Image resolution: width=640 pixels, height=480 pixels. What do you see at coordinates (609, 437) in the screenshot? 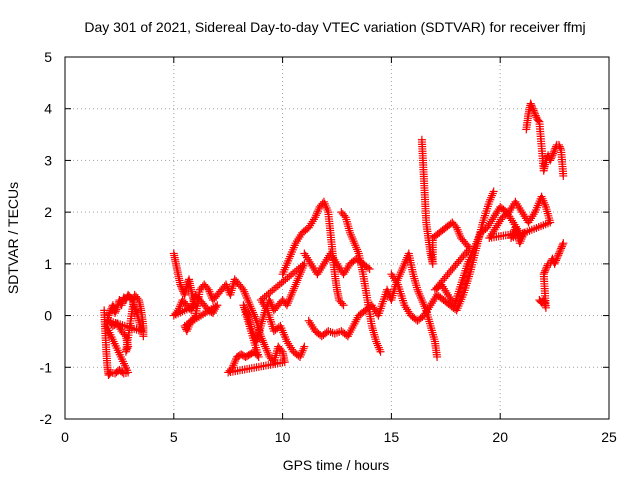
I see `x-tick-label: 25` at bounding box center [609, 437].